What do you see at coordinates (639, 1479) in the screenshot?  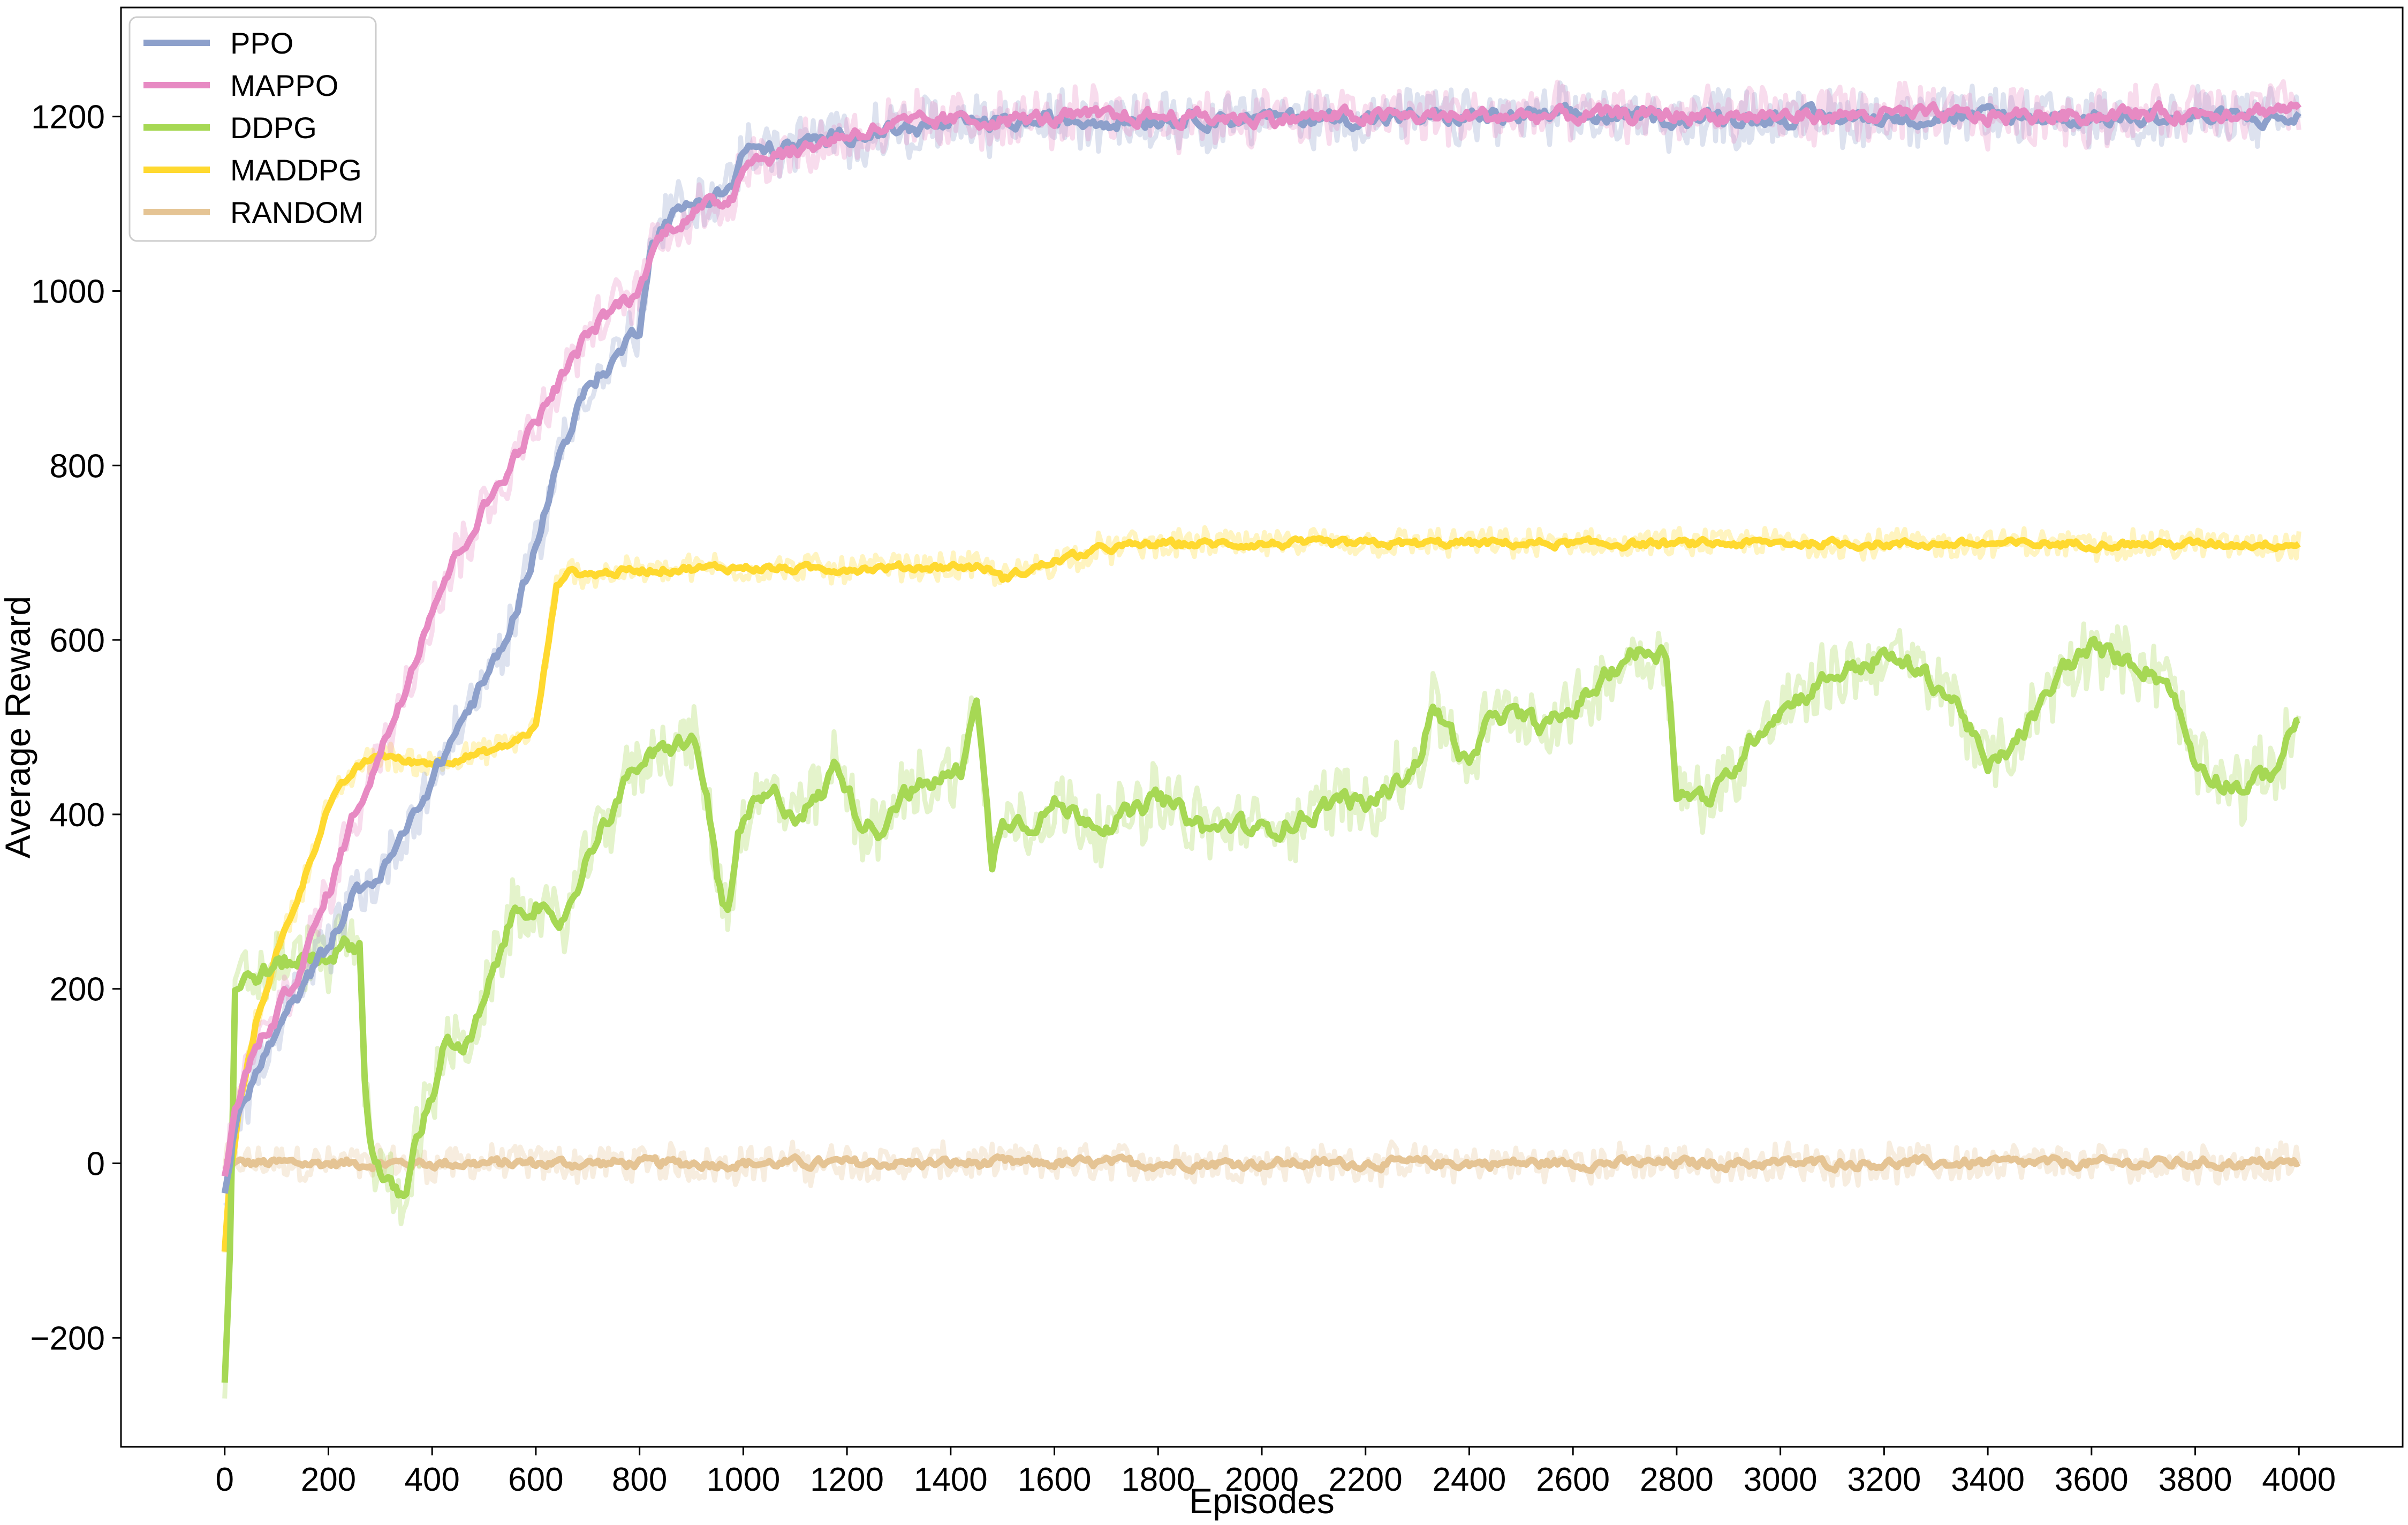 I see `x-tick-label: 800` at bounding box center [639, 1479].